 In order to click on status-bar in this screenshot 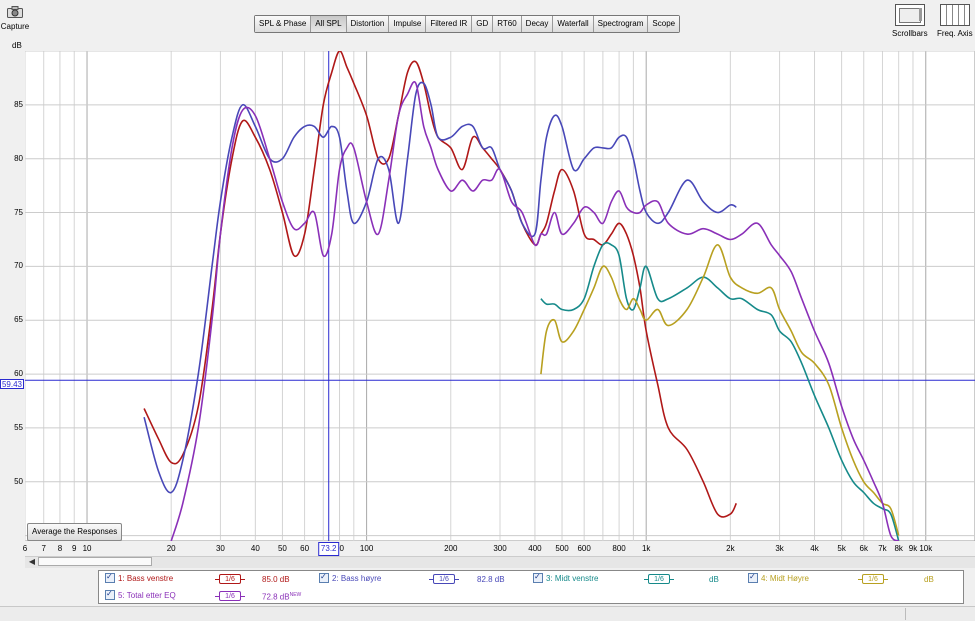, I will do `click(487, 613)`.